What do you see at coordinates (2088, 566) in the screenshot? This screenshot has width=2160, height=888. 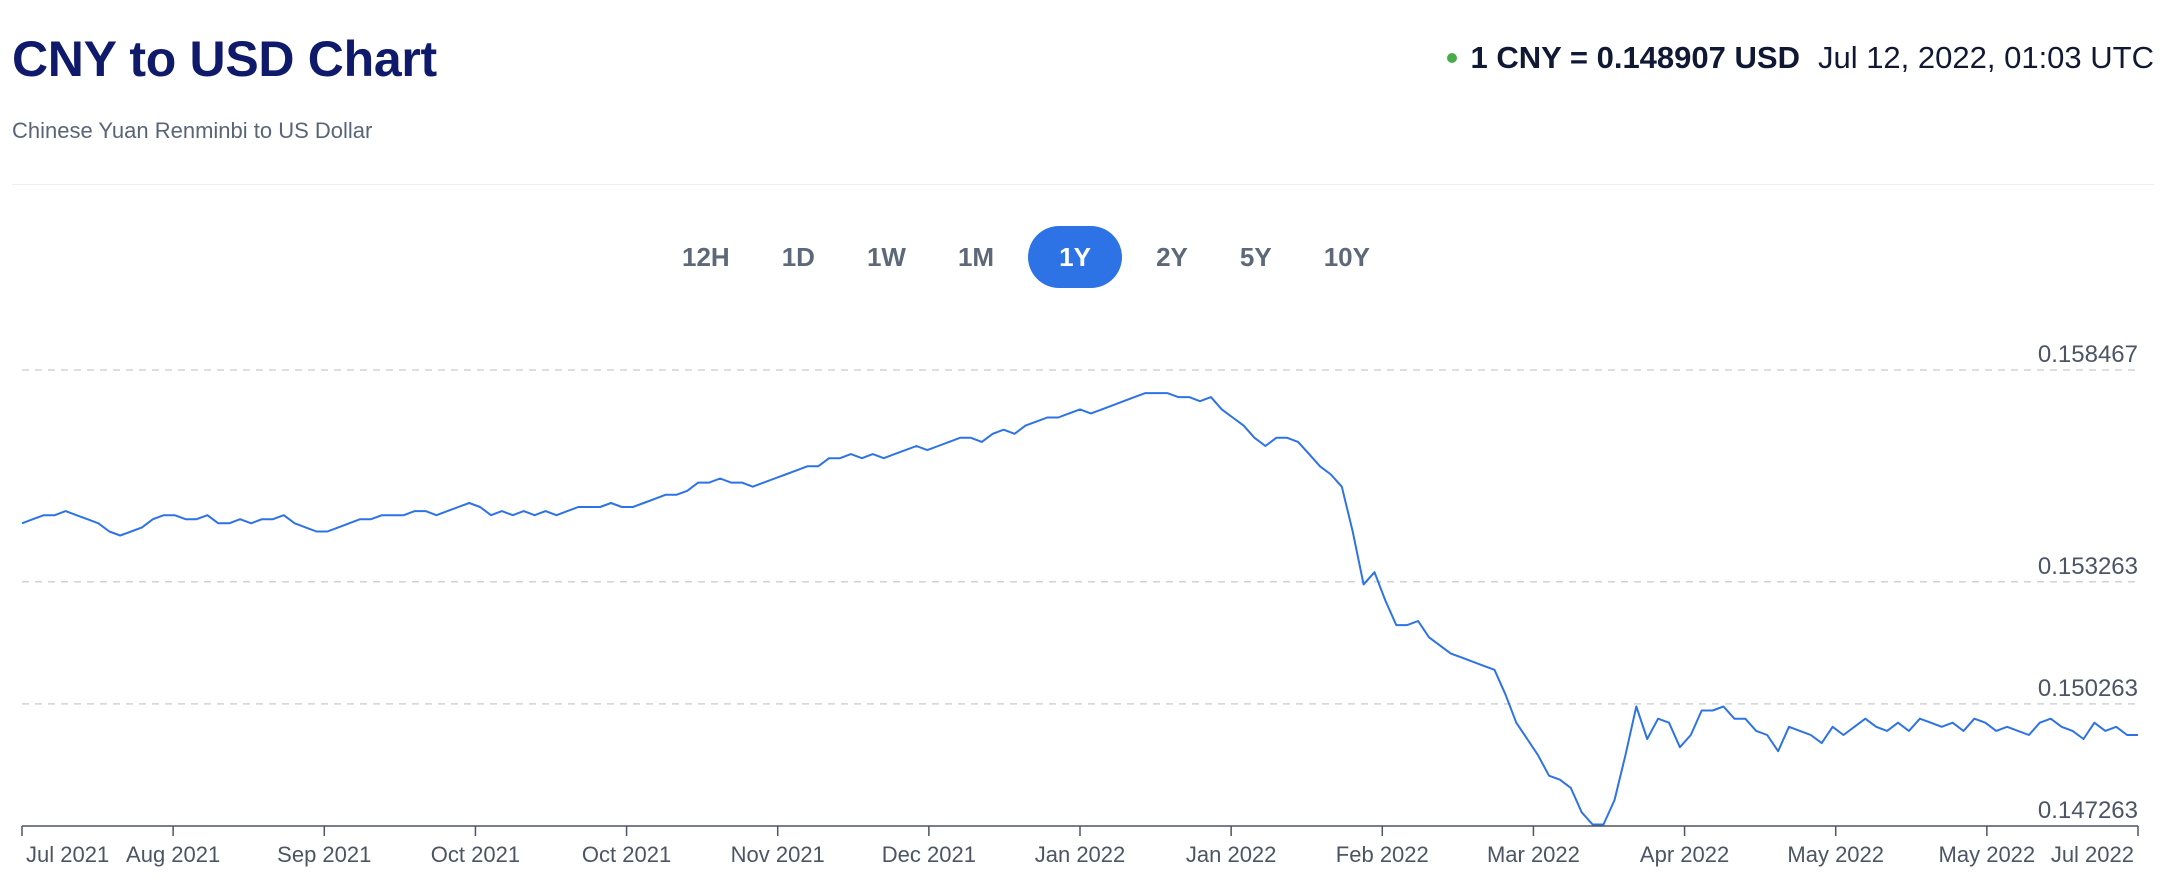 I see `y-tick-label: 0.153263` at bounding box center [2088, 566].